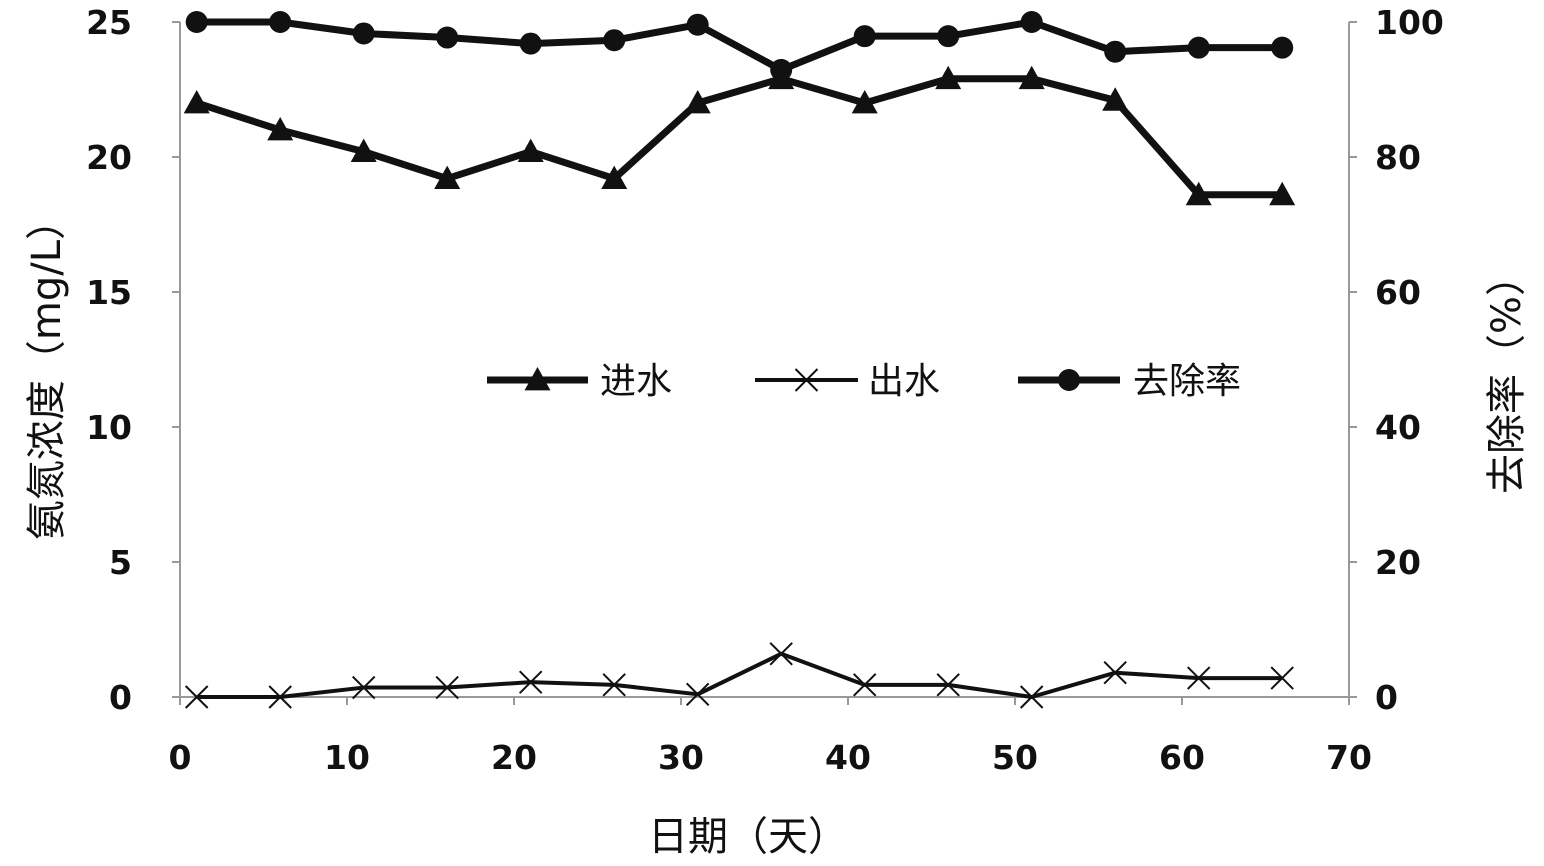 The height and width of the screenshot is (866, 1544). I want to click on y-left-tick-label: 10, so click(109, 427).